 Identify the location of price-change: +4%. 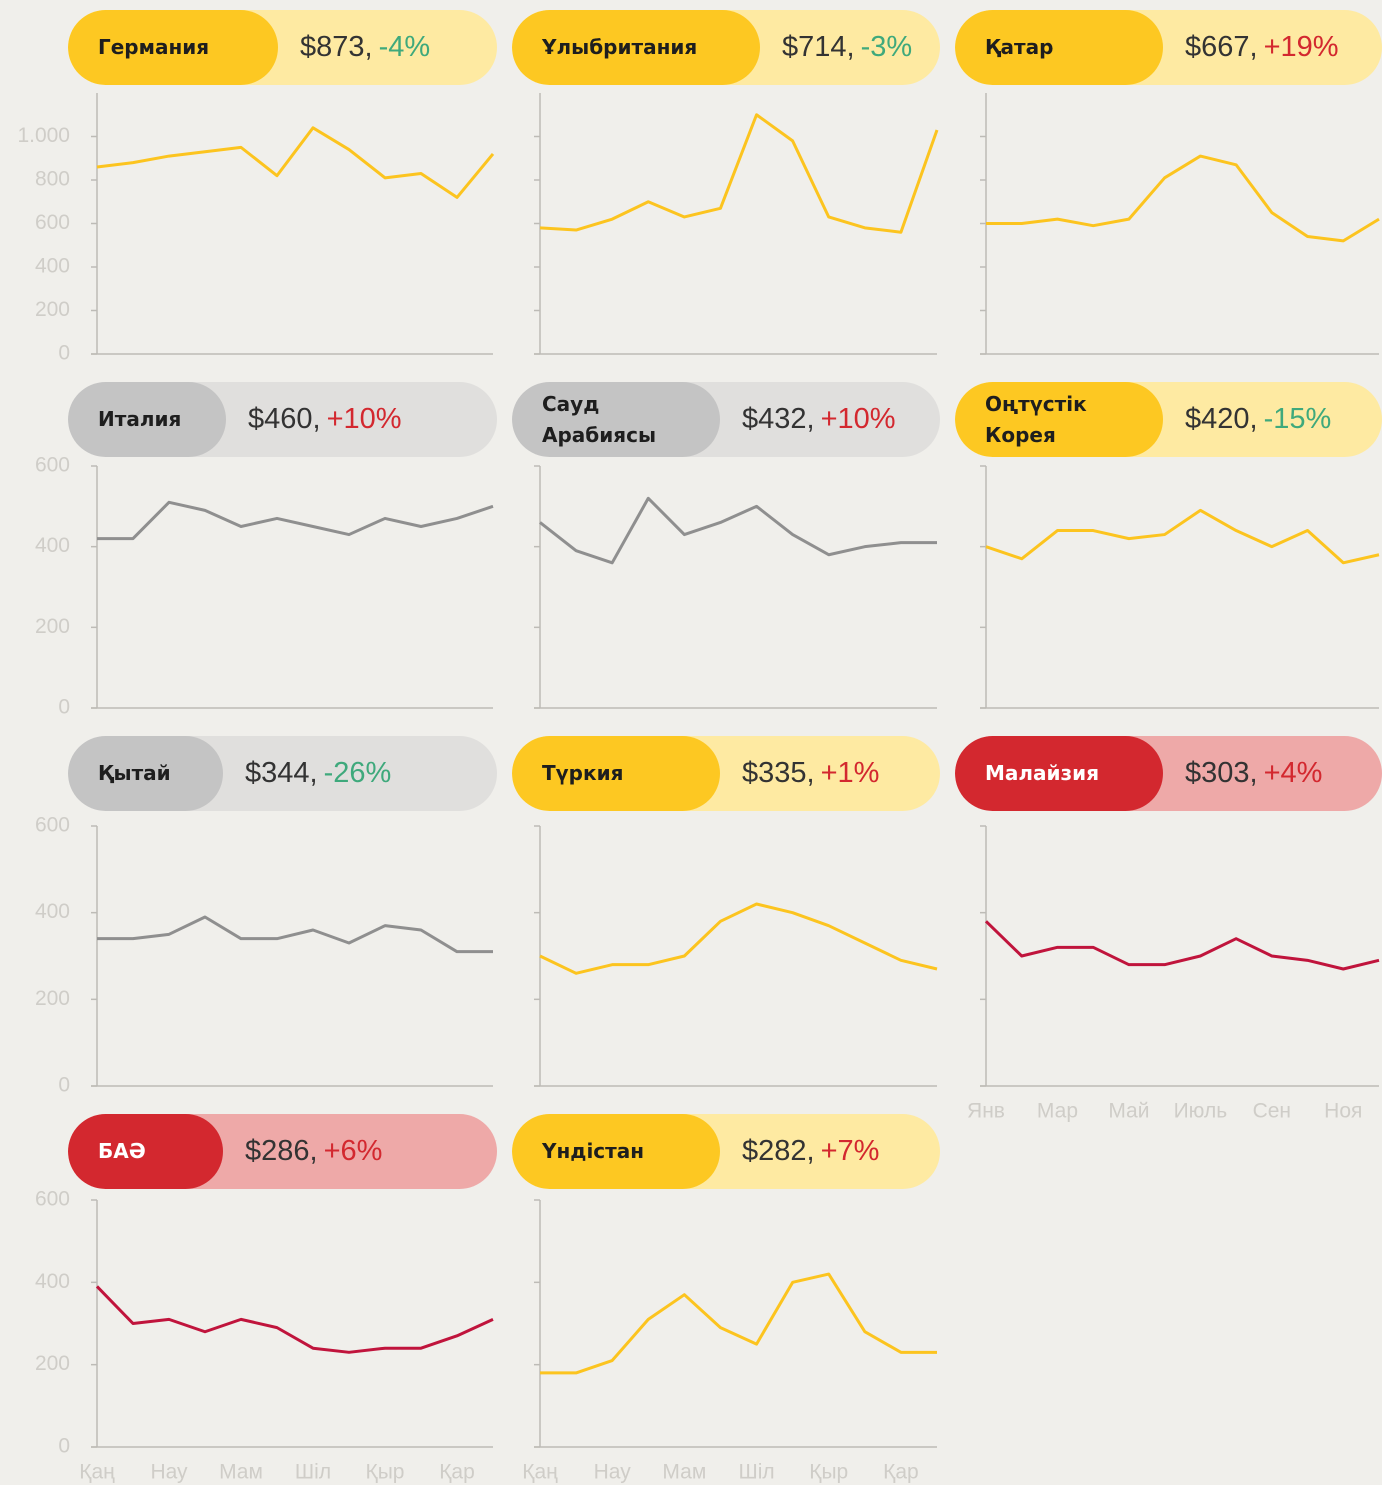
(1293, 773).